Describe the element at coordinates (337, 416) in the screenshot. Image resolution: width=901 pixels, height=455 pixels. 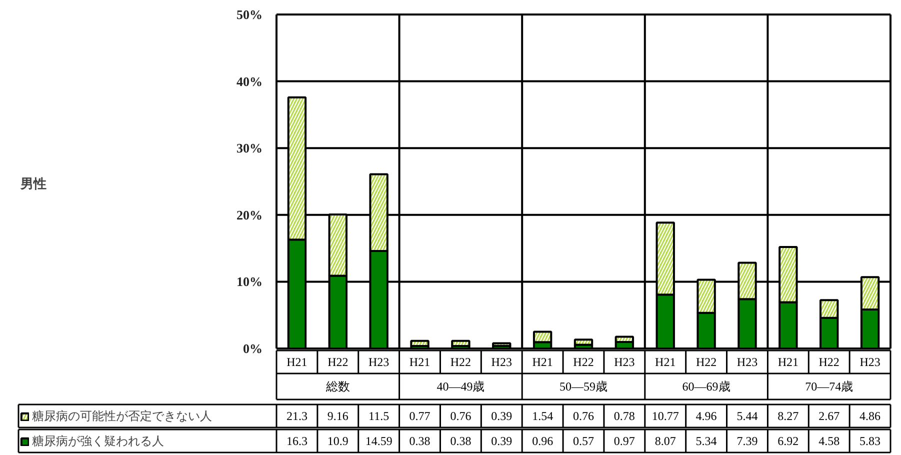
I see `data-label: 9.16` at that location.